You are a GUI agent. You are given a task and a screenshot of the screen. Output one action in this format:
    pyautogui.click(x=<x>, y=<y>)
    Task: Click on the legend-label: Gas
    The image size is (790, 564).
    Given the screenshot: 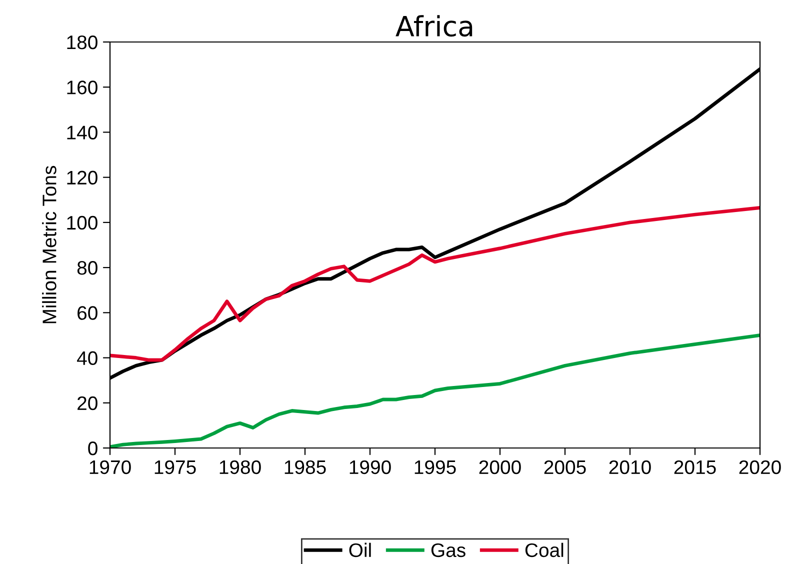 What is the action you would take?
    pyautogui.click(x=448, y=550)
    